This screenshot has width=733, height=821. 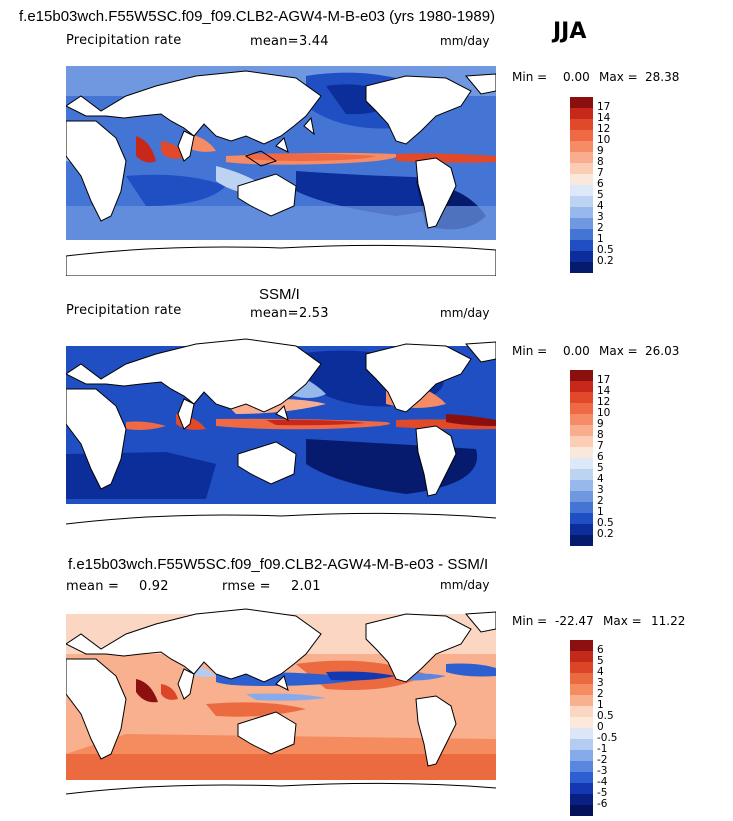 I want to click on panel2-field-label: Precipitation rate, so click(x=124, y=310).